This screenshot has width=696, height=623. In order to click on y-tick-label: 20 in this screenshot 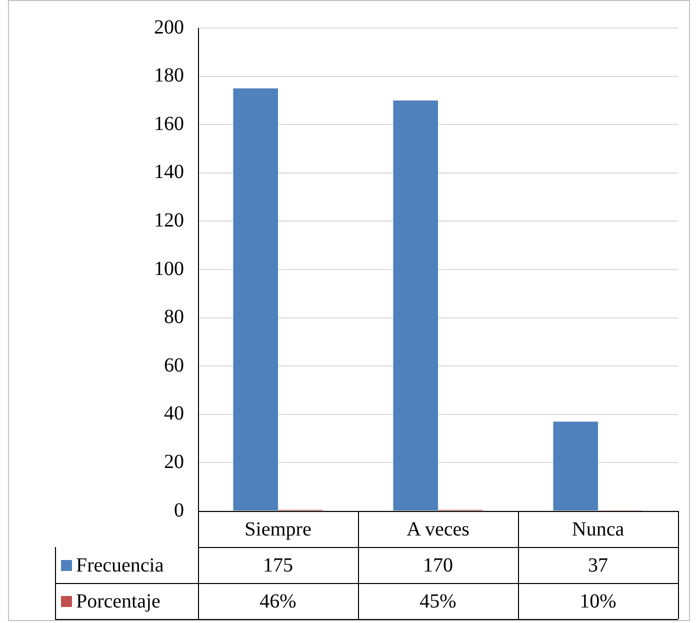, I will do `click(174, 461)`.